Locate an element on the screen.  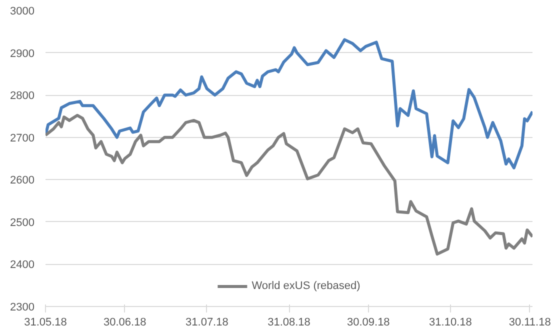
x-tick-label: 30.11.18 is located at coordinates (529, 322).